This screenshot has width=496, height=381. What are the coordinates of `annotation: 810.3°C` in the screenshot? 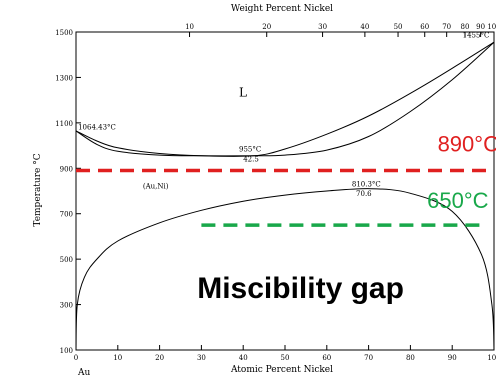 It's located at (366, 184).